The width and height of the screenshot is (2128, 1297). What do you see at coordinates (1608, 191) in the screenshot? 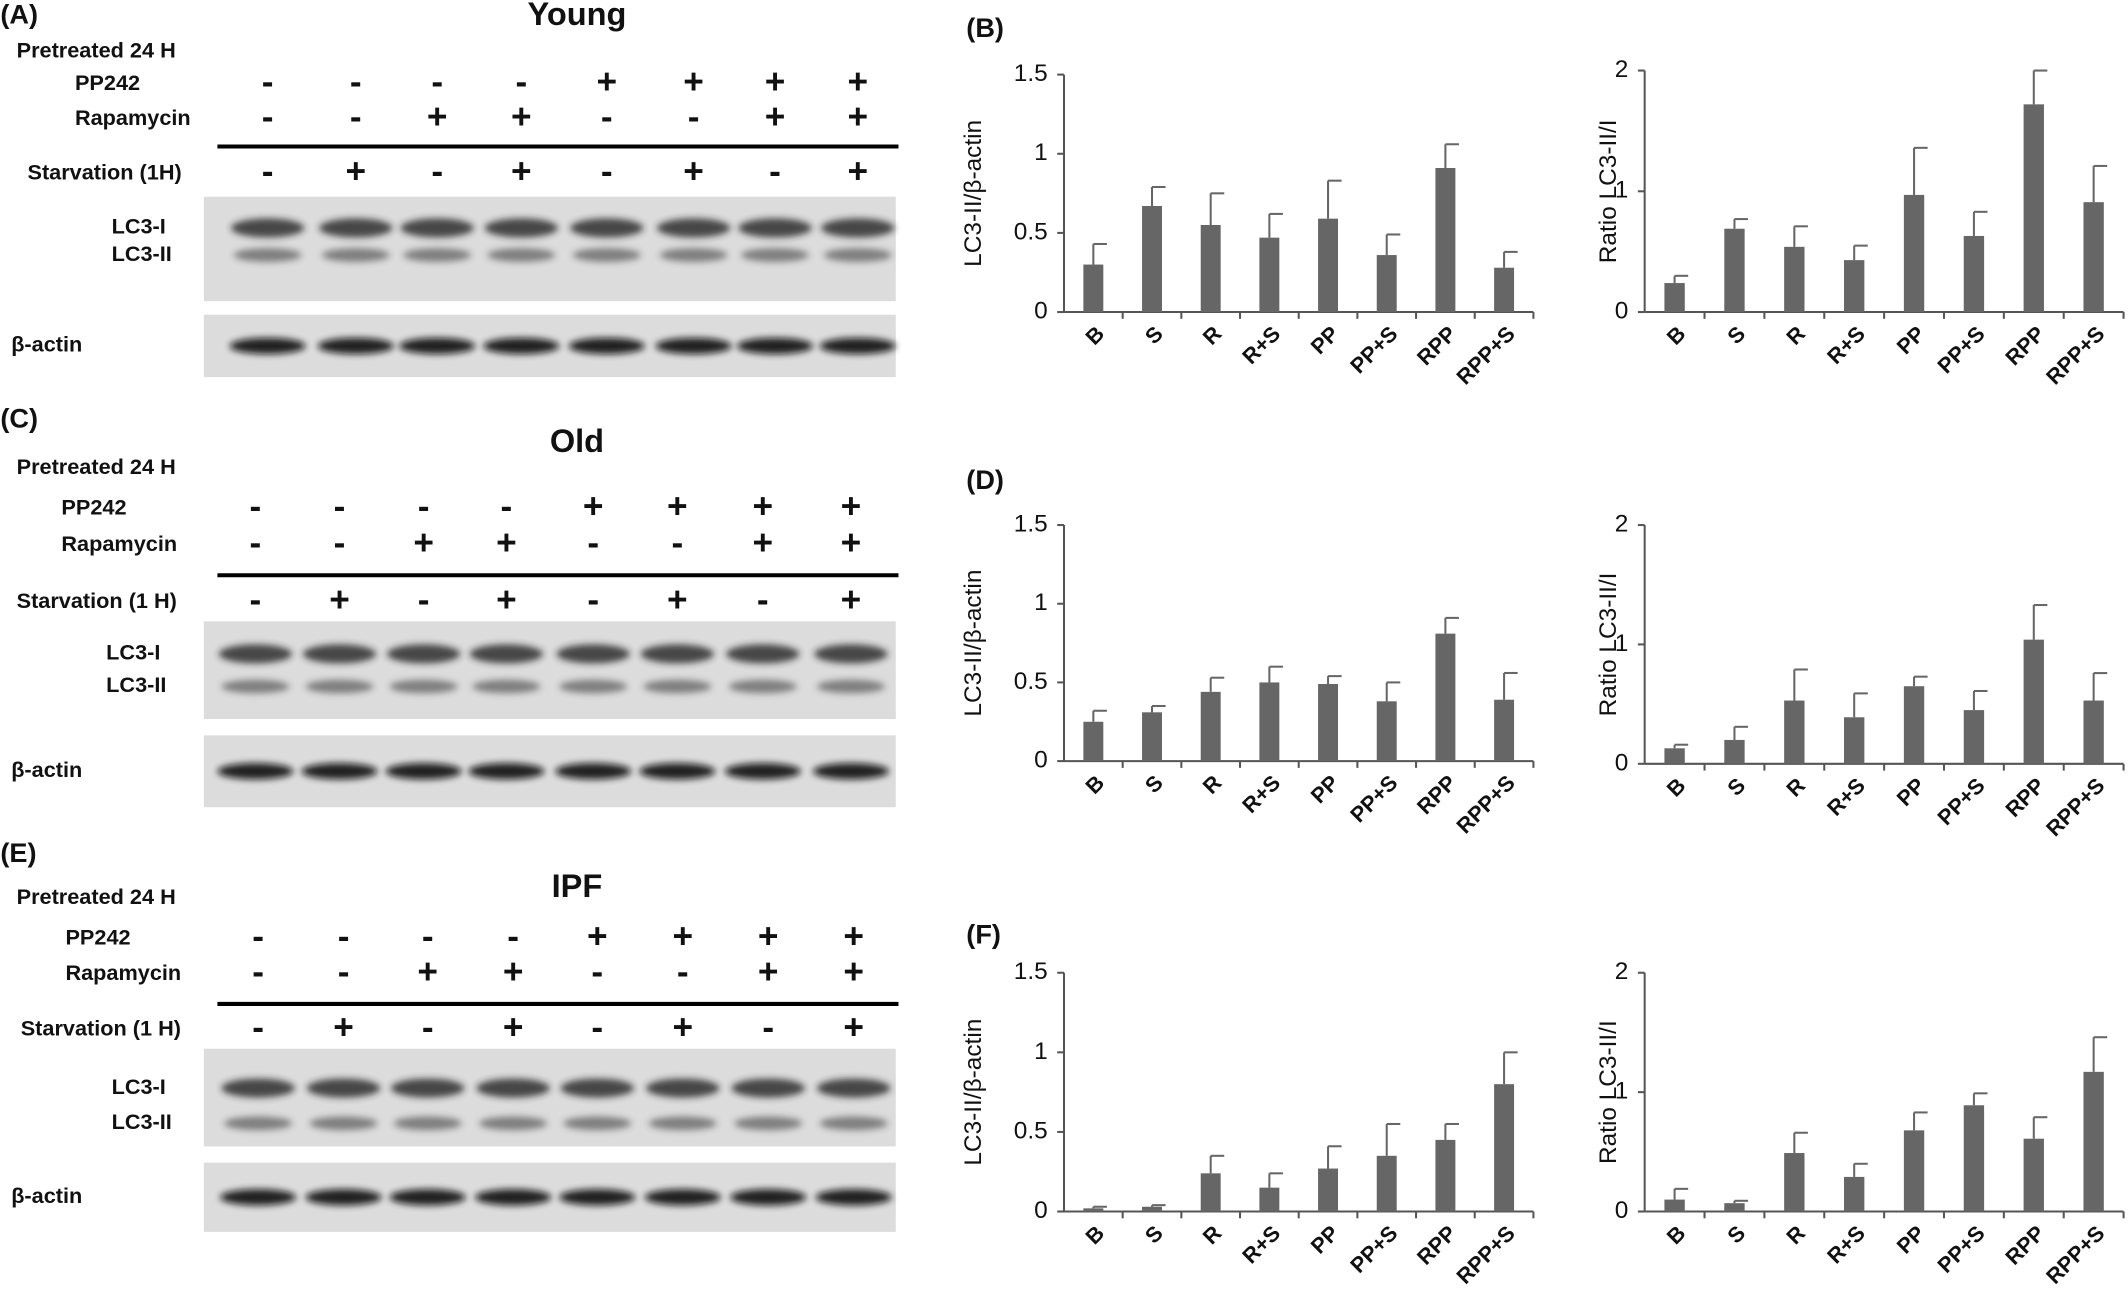
I see `y-axis-label: Ratio LC3-II/I` at bounding box center [1608, 191].